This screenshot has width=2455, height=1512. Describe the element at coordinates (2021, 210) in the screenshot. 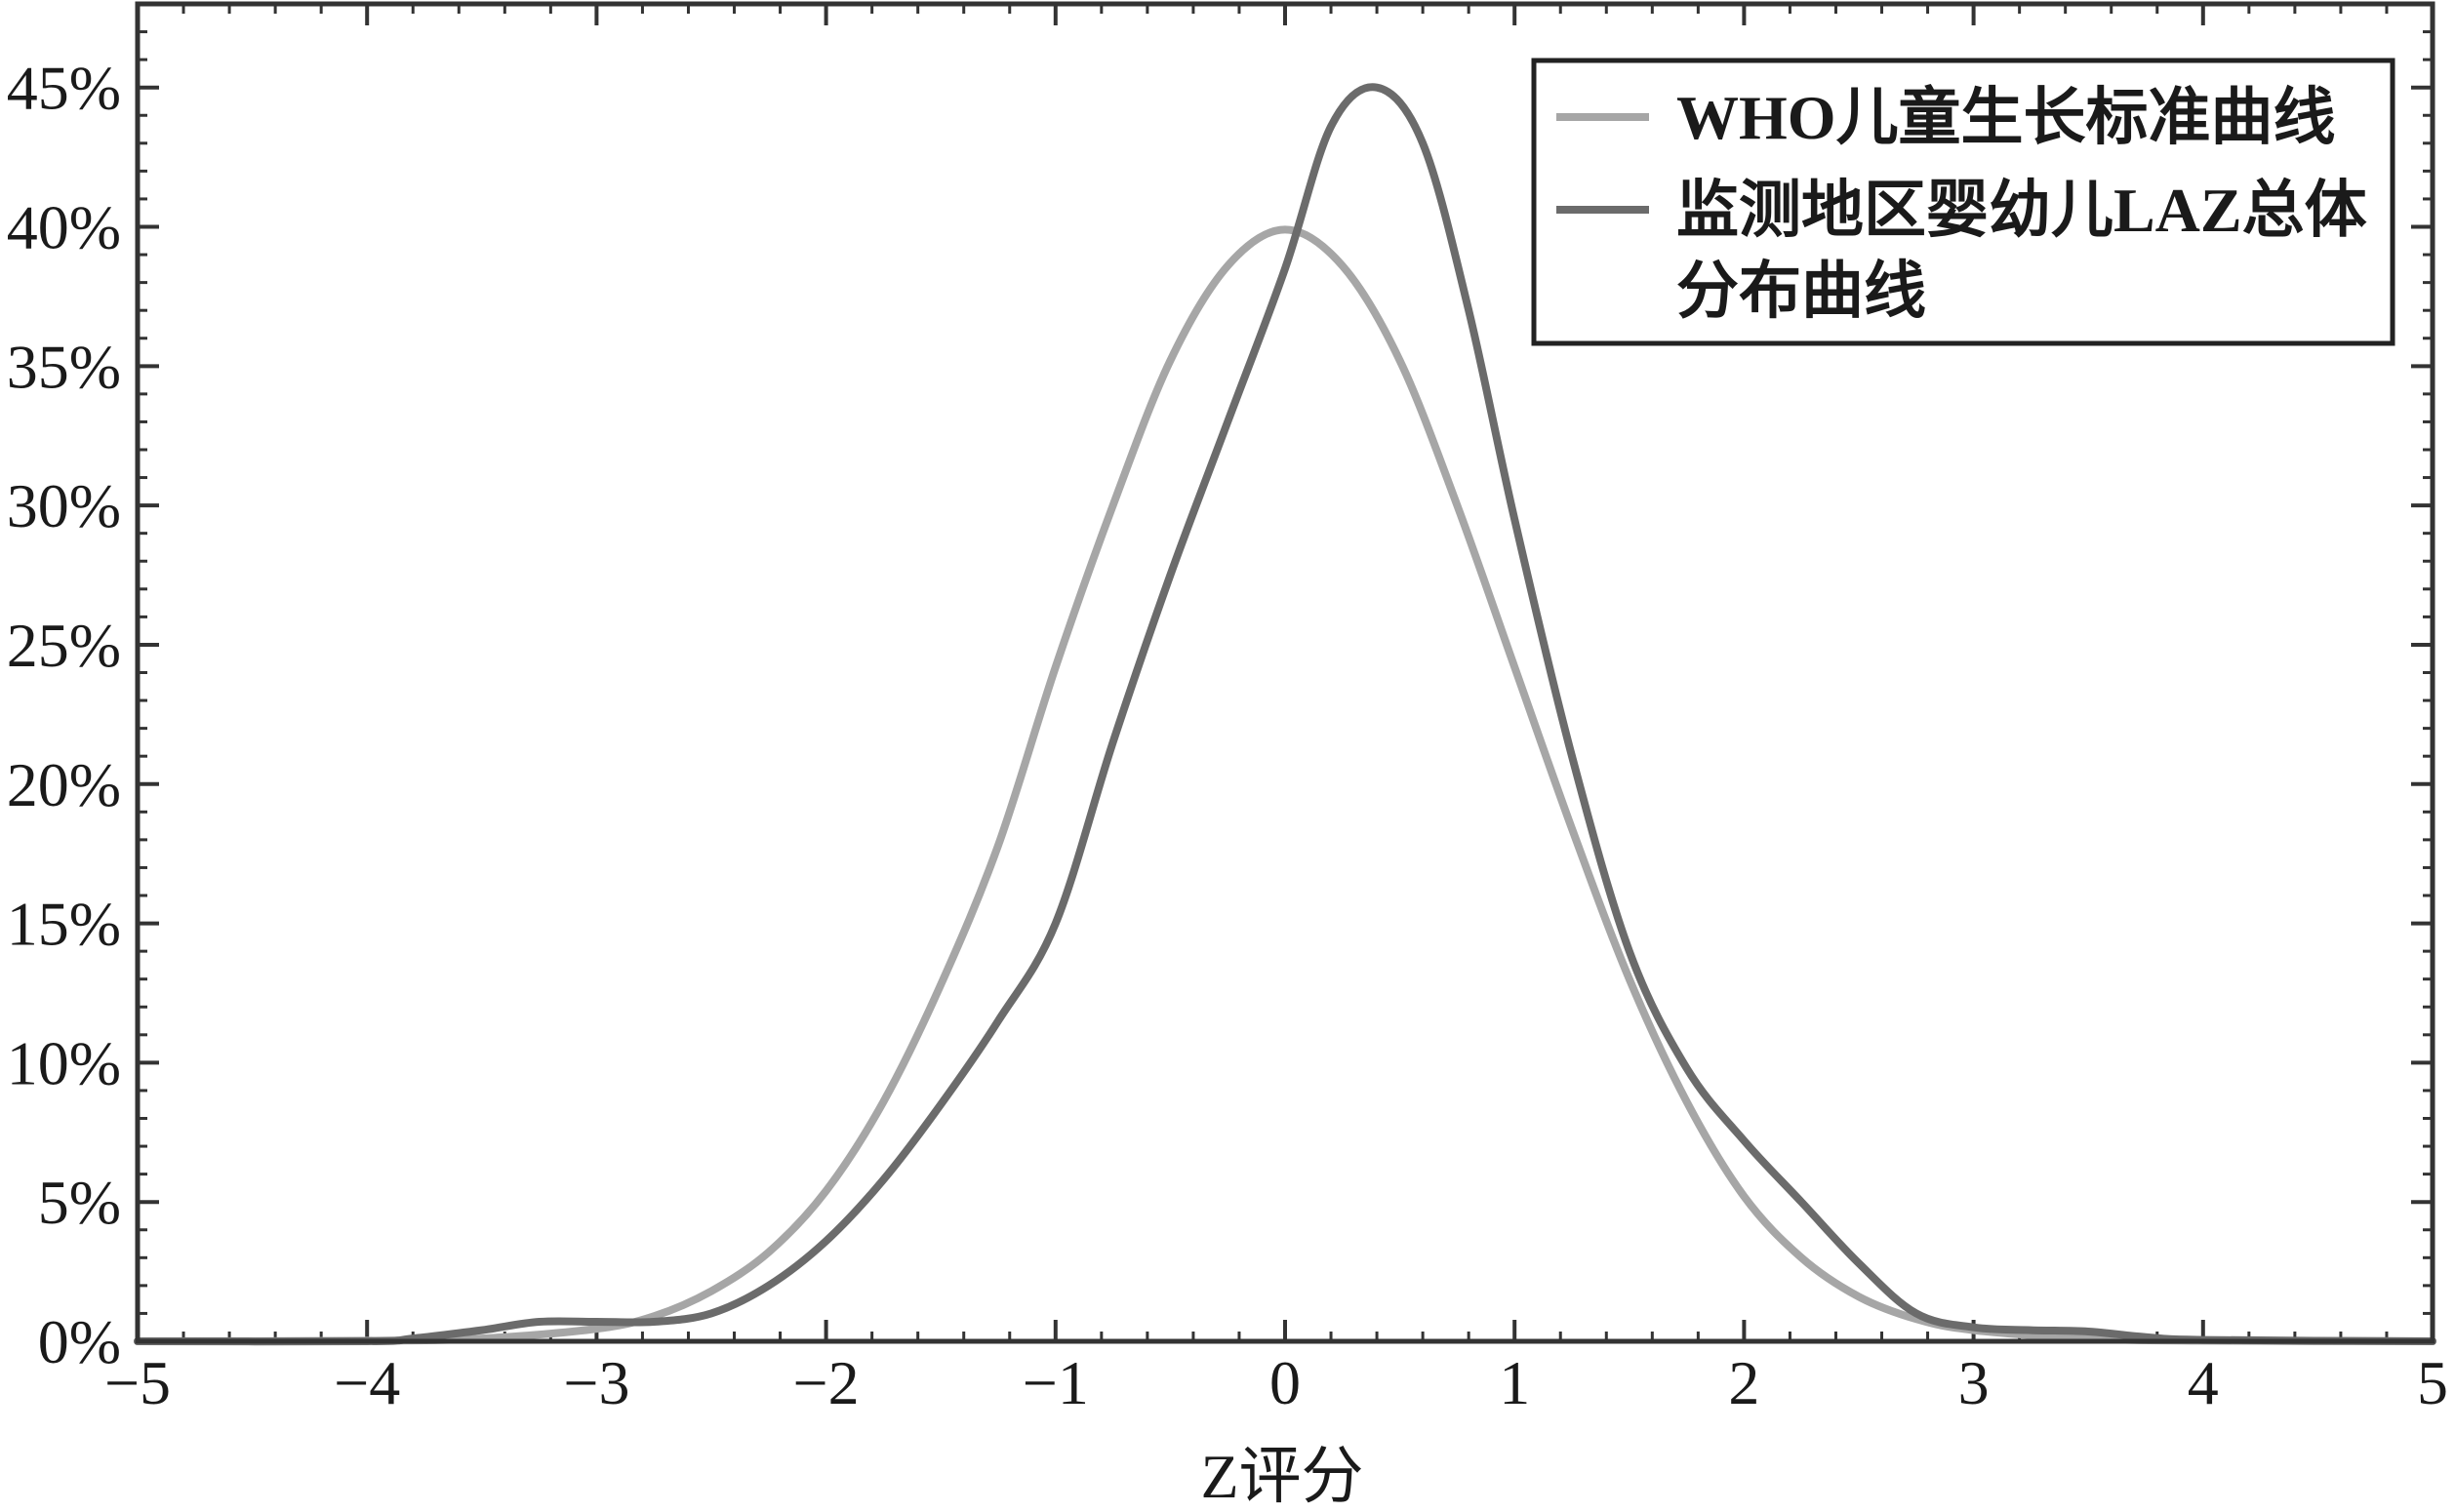

I see `legend-label-laz-line1: 监测地区婴幼儿LAZ总体` at that location.